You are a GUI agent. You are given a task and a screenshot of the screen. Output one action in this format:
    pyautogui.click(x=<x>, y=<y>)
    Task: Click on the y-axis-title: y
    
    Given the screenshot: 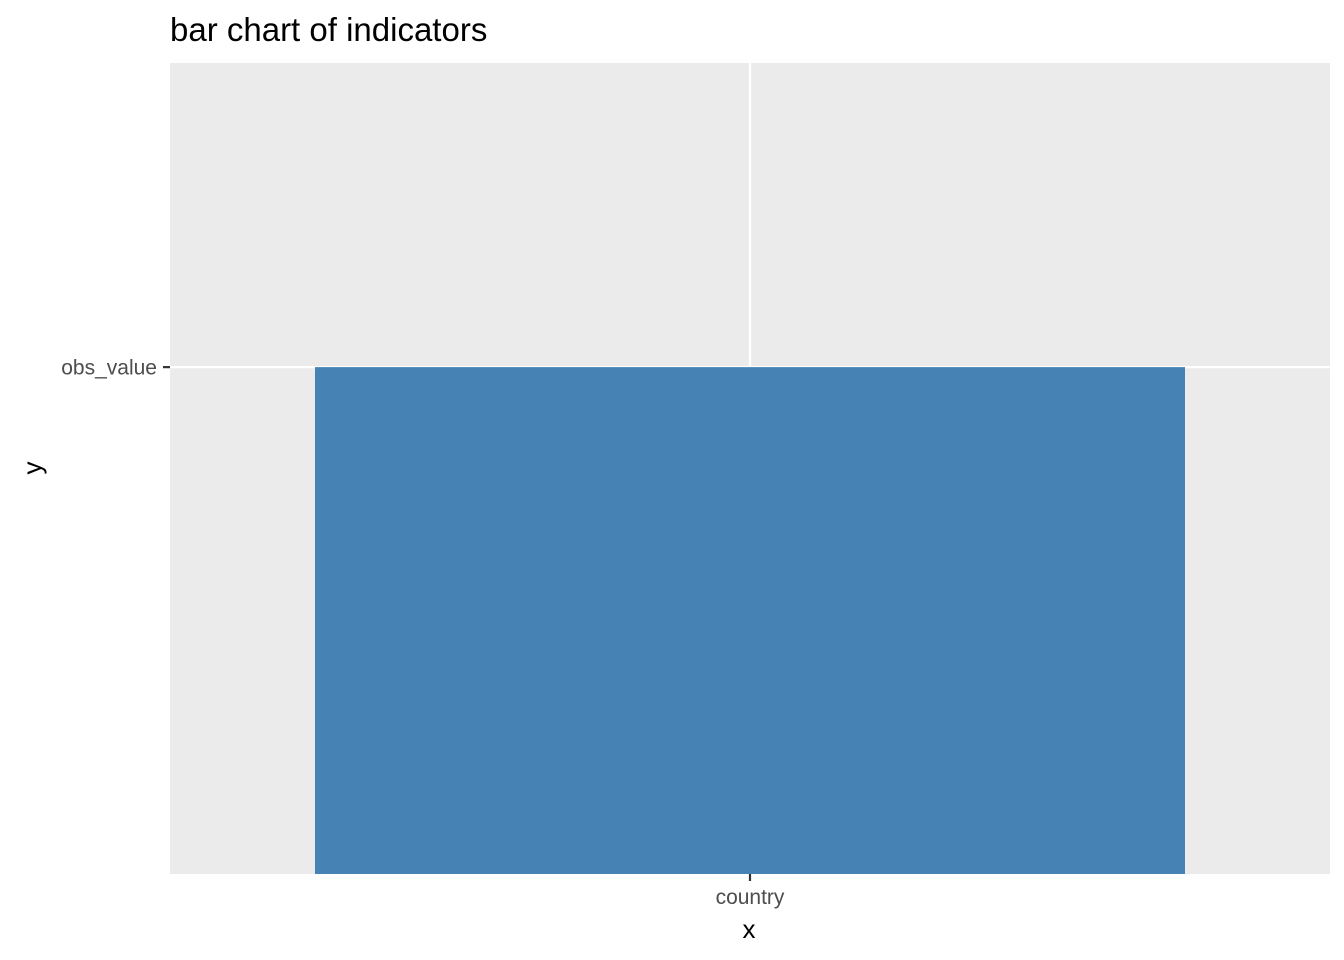 What is the action you would take?
    pyautogui.click(x=32, y=468)
    